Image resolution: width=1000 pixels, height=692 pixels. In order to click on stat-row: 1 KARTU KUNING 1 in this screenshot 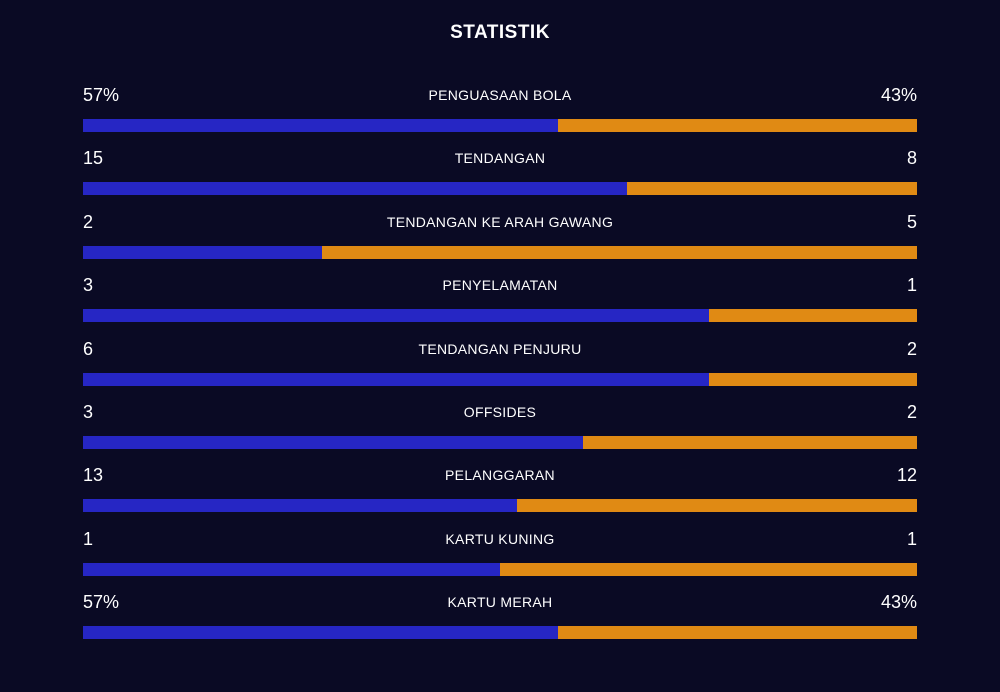, I will do `click(500, 555)`.